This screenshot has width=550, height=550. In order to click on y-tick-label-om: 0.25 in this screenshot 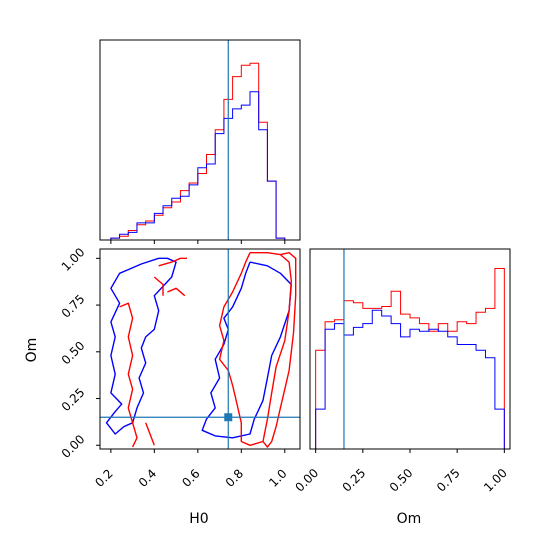, I will do `click(73, 399)`.